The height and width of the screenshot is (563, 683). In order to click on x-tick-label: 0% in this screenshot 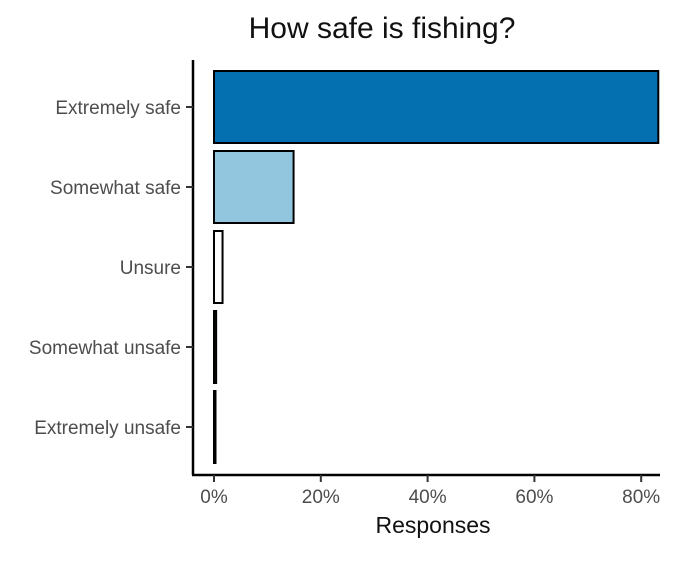, I will do `click(214, 497)`.